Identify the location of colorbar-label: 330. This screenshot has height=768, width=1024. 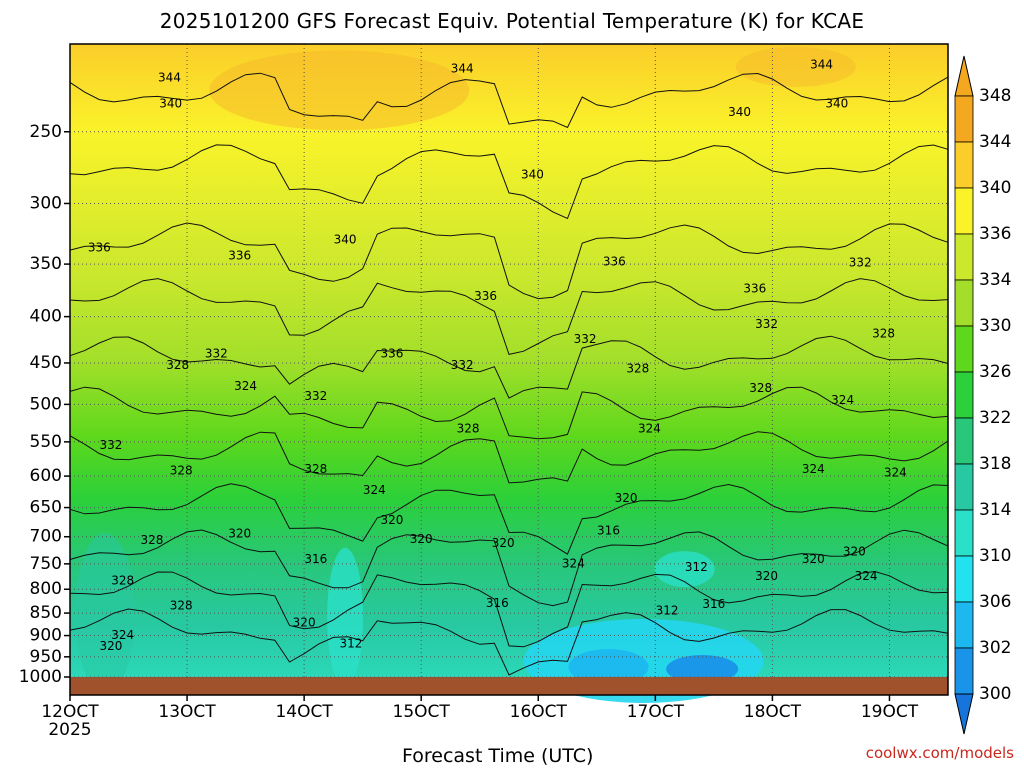
(995, 326).